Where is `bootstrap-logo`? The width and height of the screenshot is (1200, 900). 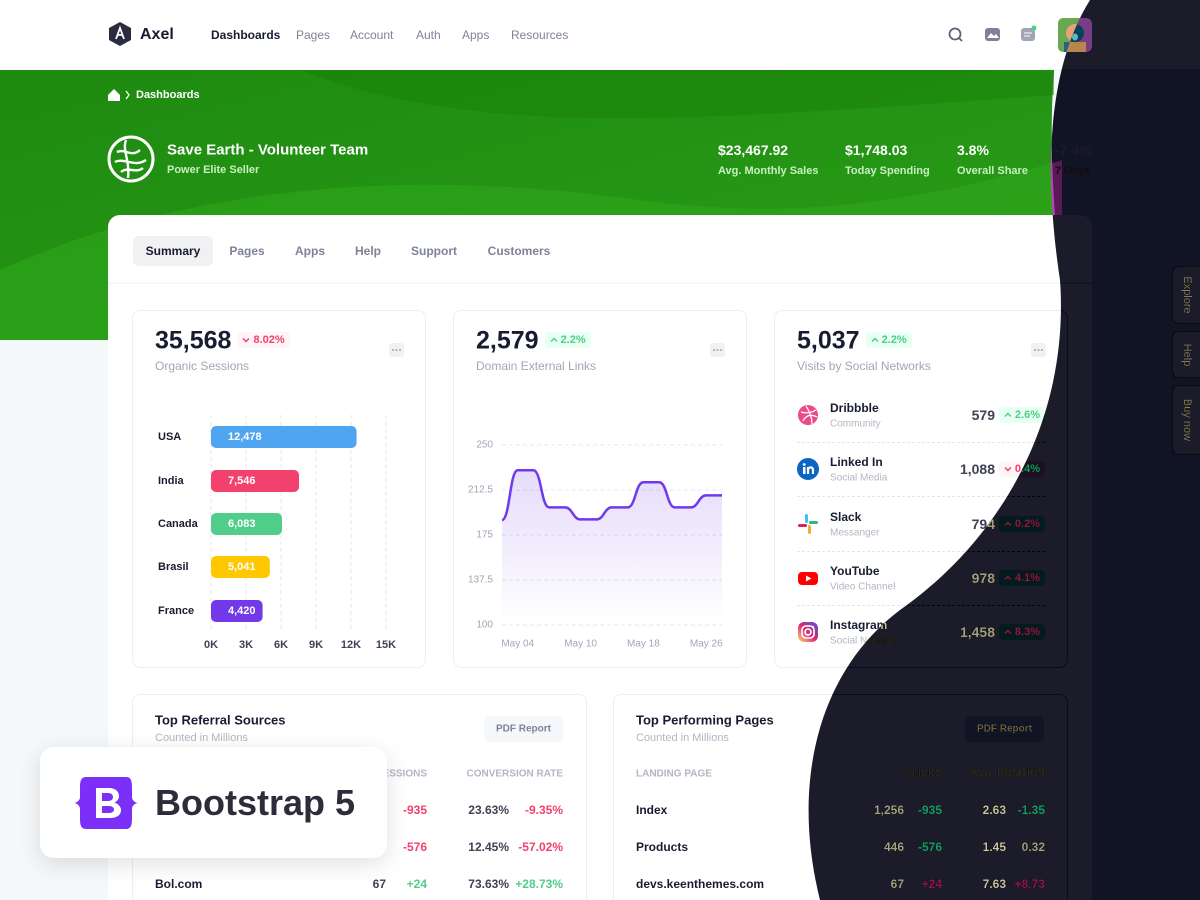 bootstrap-logo is located at coordinates (106, 803).